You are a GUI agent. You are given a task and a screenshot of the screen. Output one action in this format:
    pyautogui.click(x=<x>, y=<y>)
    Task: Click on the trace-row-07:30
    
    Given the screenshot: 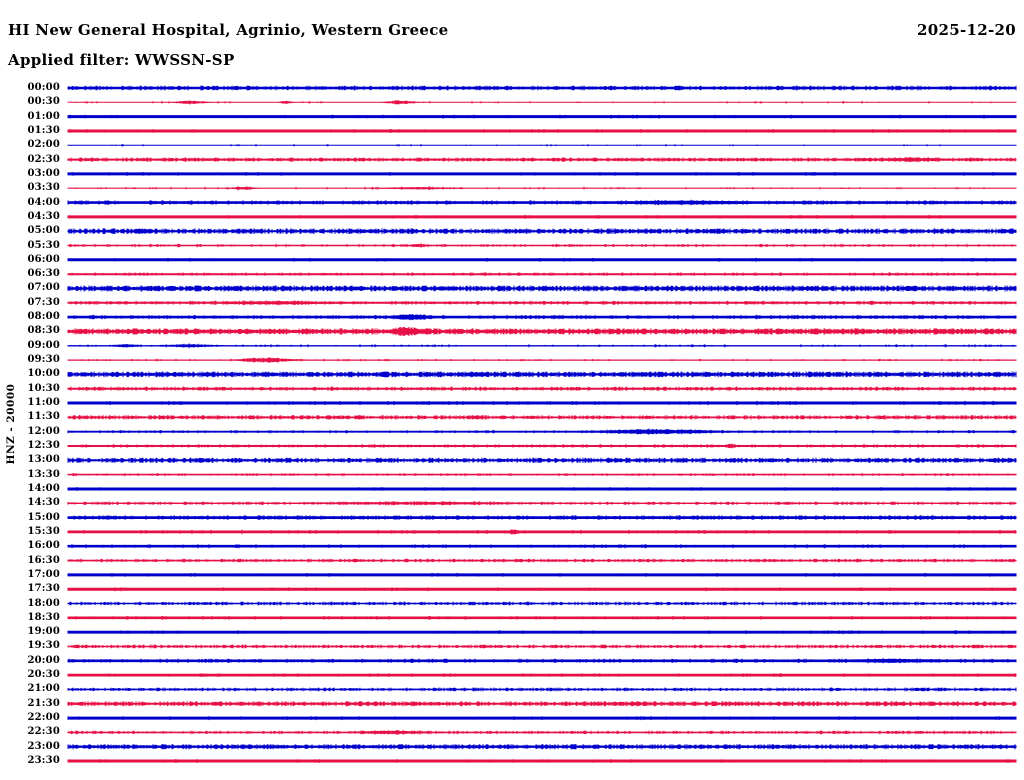 What is the action you would take?
    pyautogui.click(x=542, y=303)
    